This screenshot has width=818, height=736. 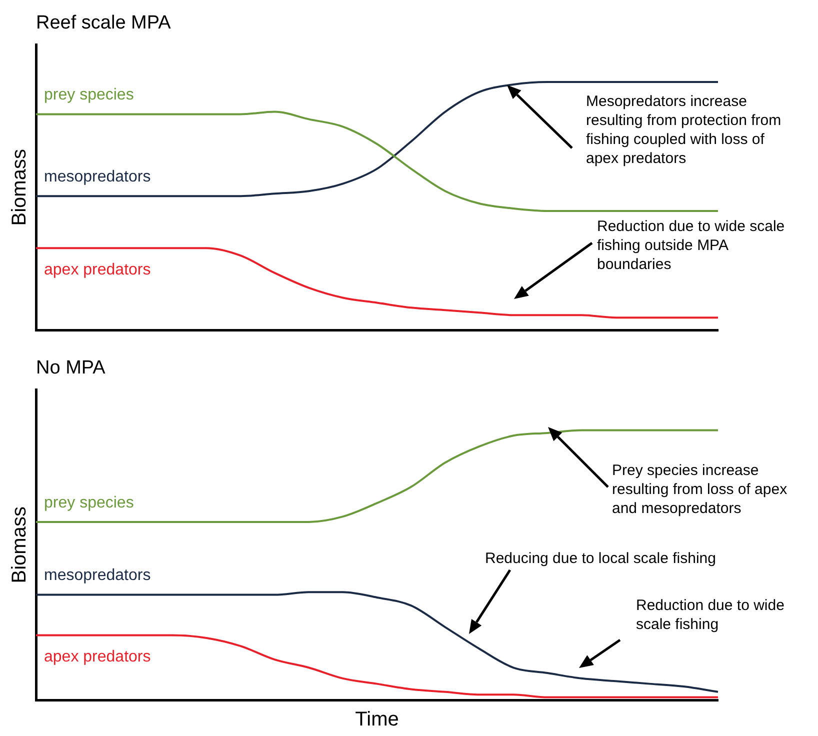 I want to click on chart-title: Reef scale MPA, so click(x=104, y=23).